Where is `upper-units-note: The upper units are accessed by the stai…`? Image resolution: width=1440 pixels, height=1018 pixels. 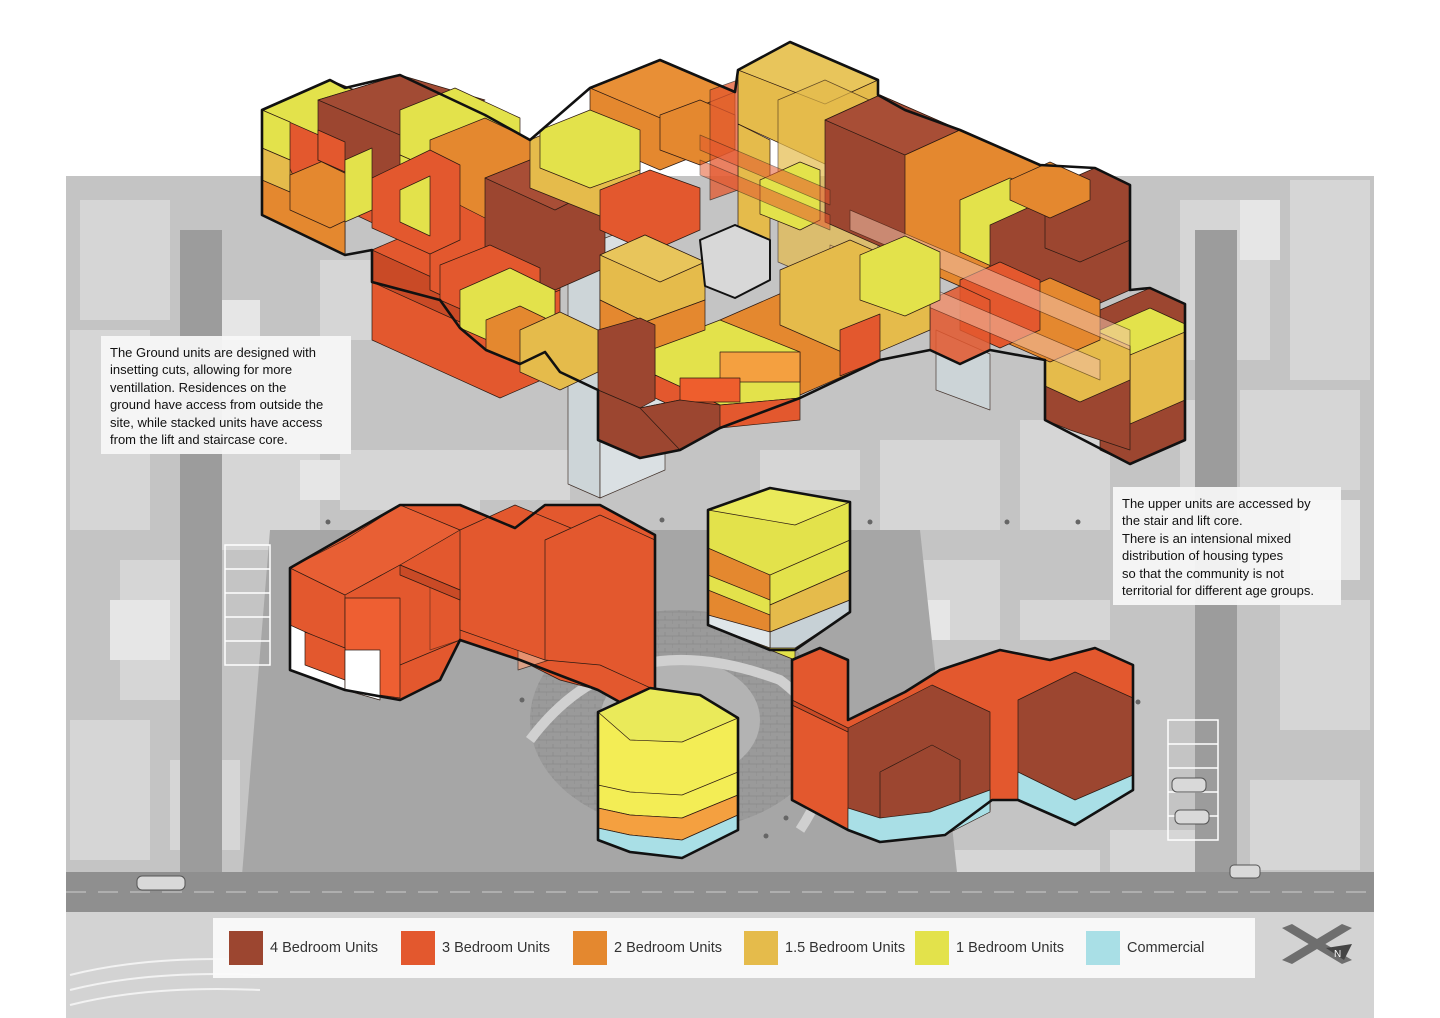 upper-units-note: The upper units are accessed by the stai… is located at coordinates (1227, 546).